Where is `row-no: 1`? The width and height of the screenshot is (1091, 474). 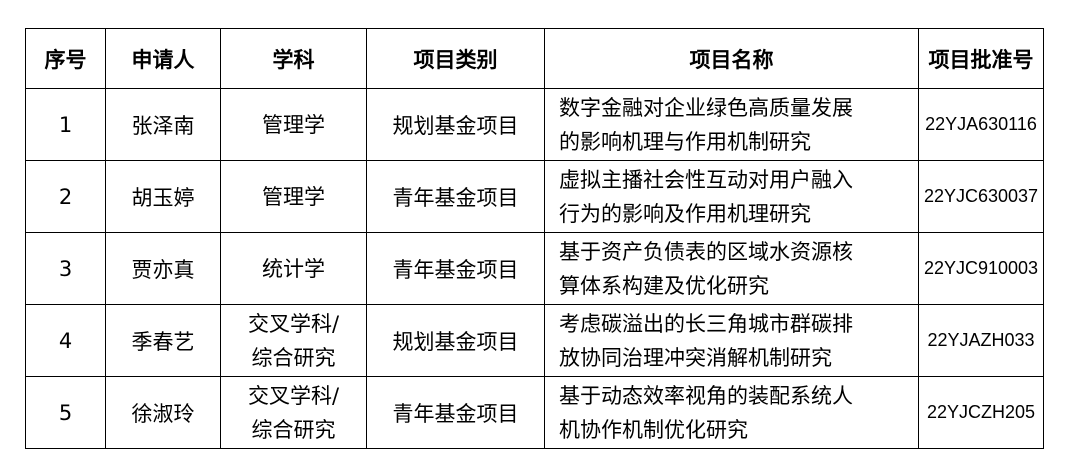
row-no: 1 is located at coordinates (65, 124).